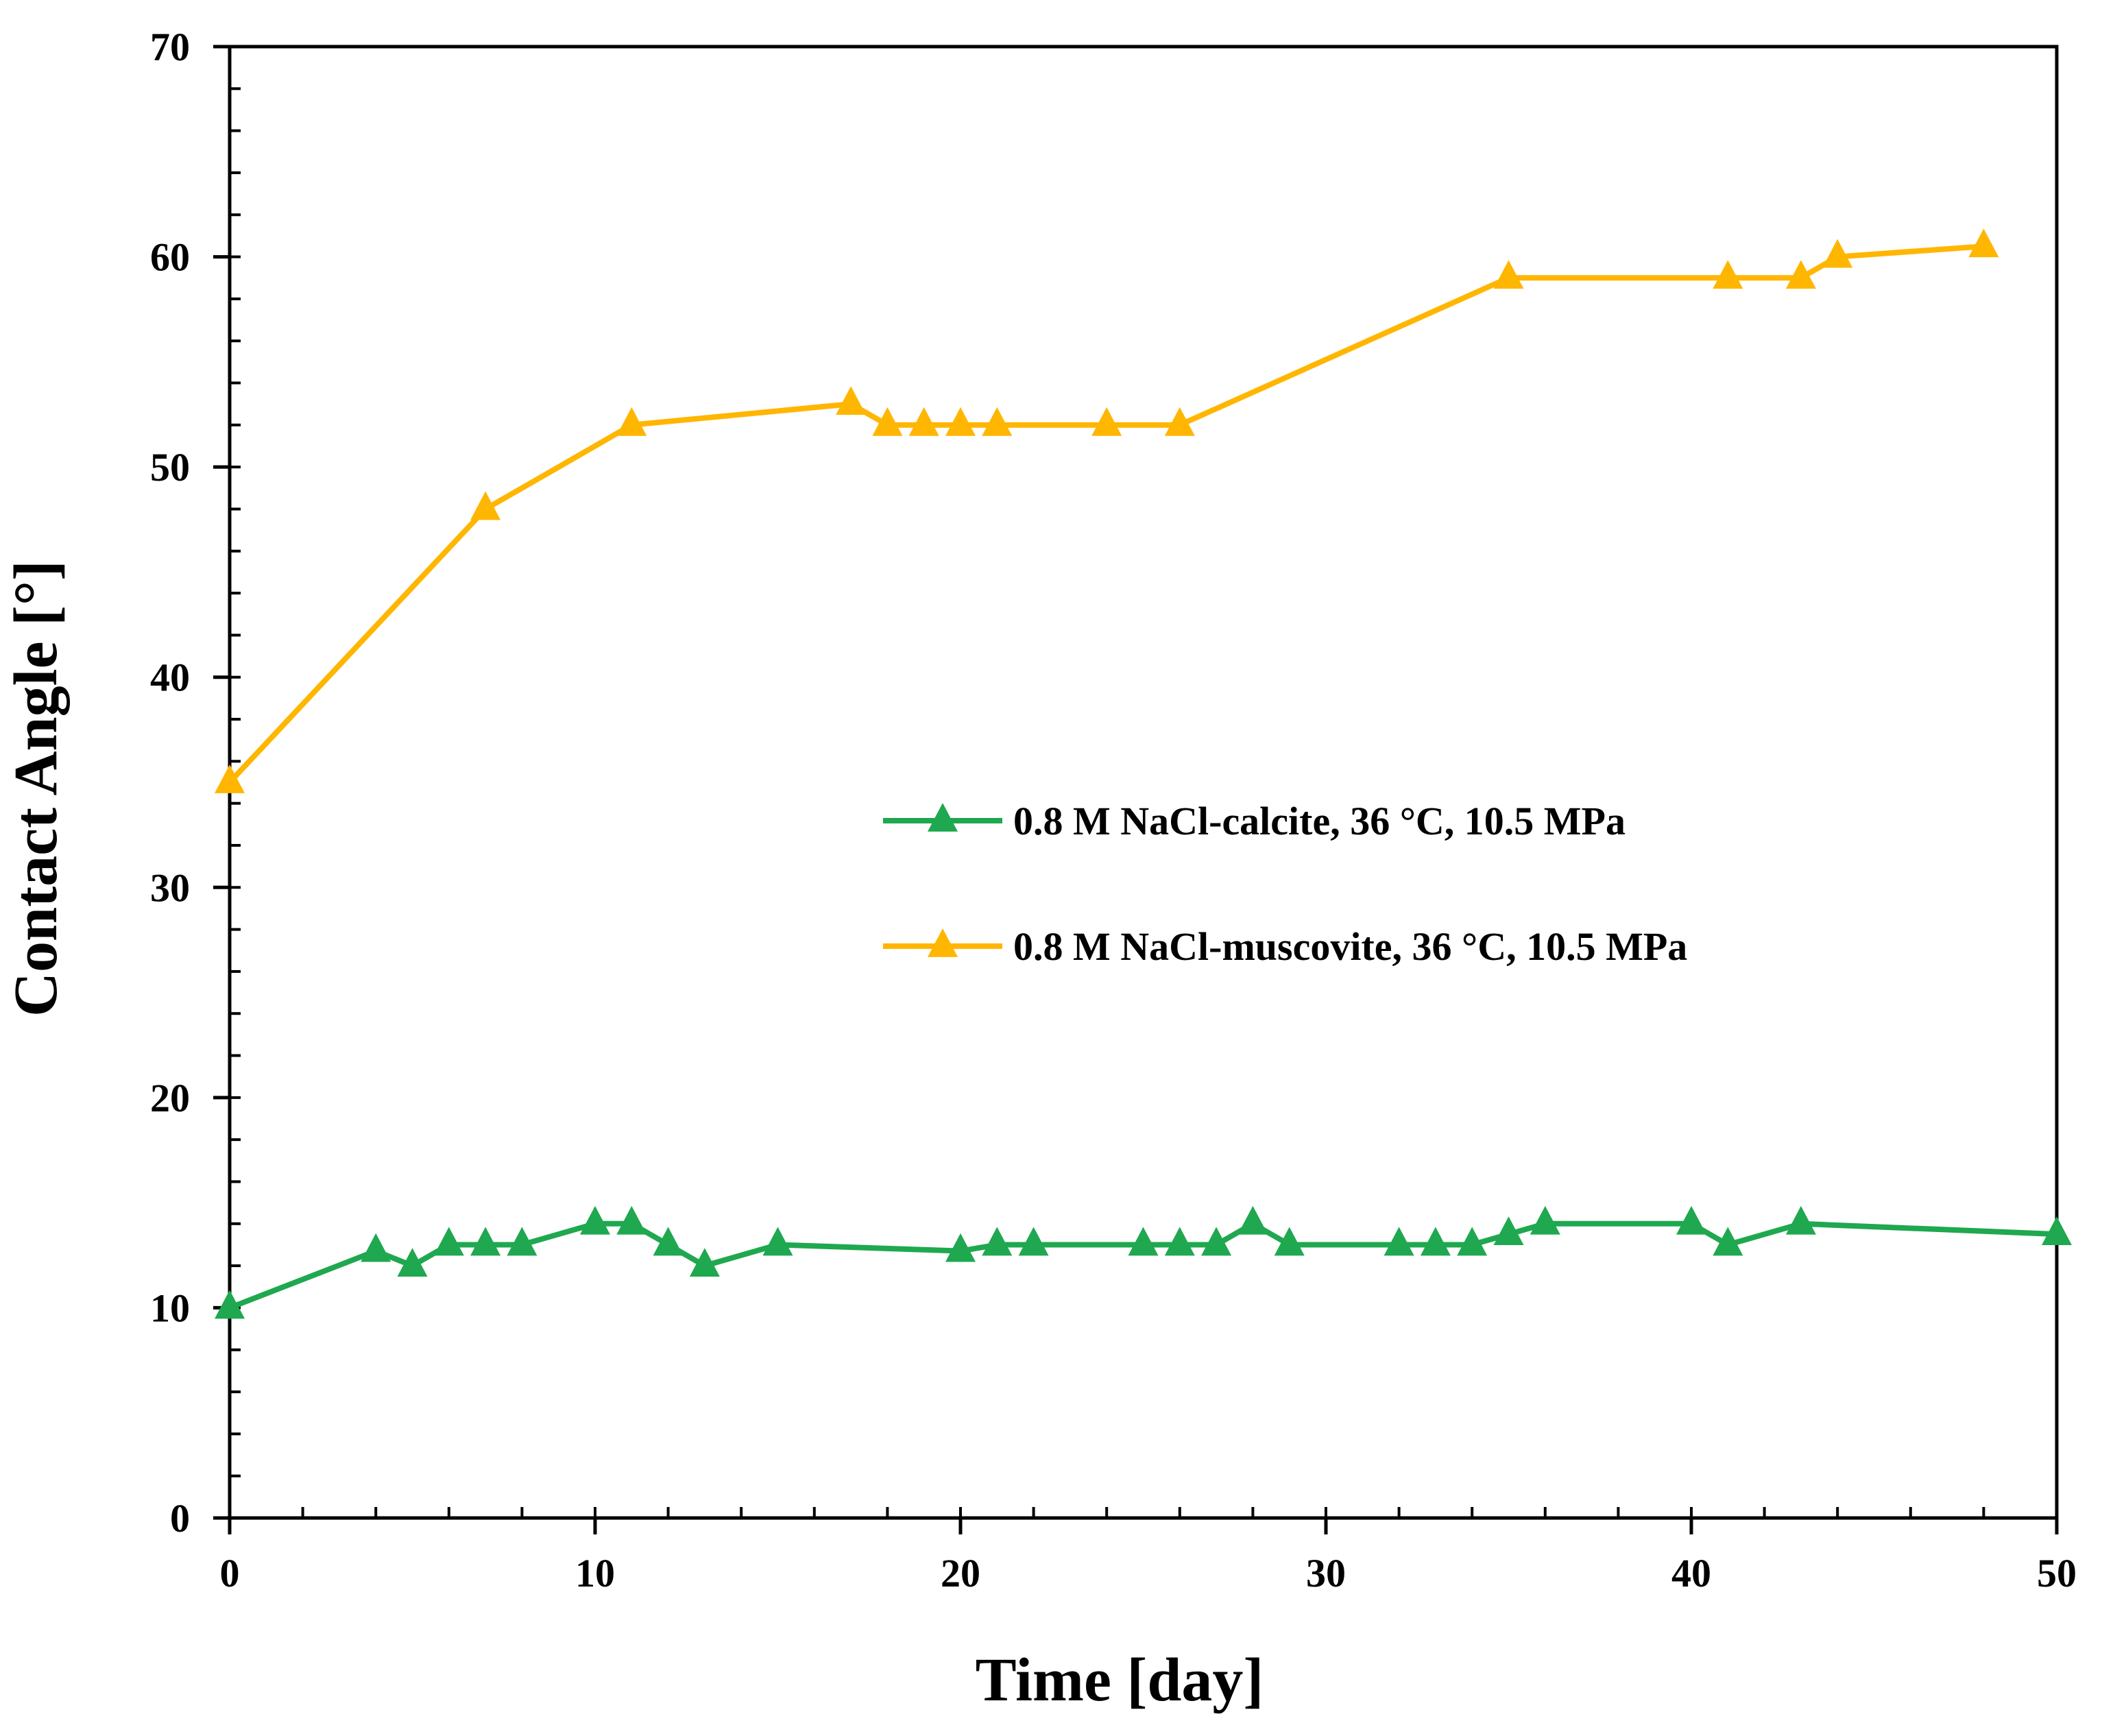 The image size is (2102, 1736). Describe the element at coordinates (1120, 1680) in the screenshot. I see `x-axis-title: Time [day]` at that location.